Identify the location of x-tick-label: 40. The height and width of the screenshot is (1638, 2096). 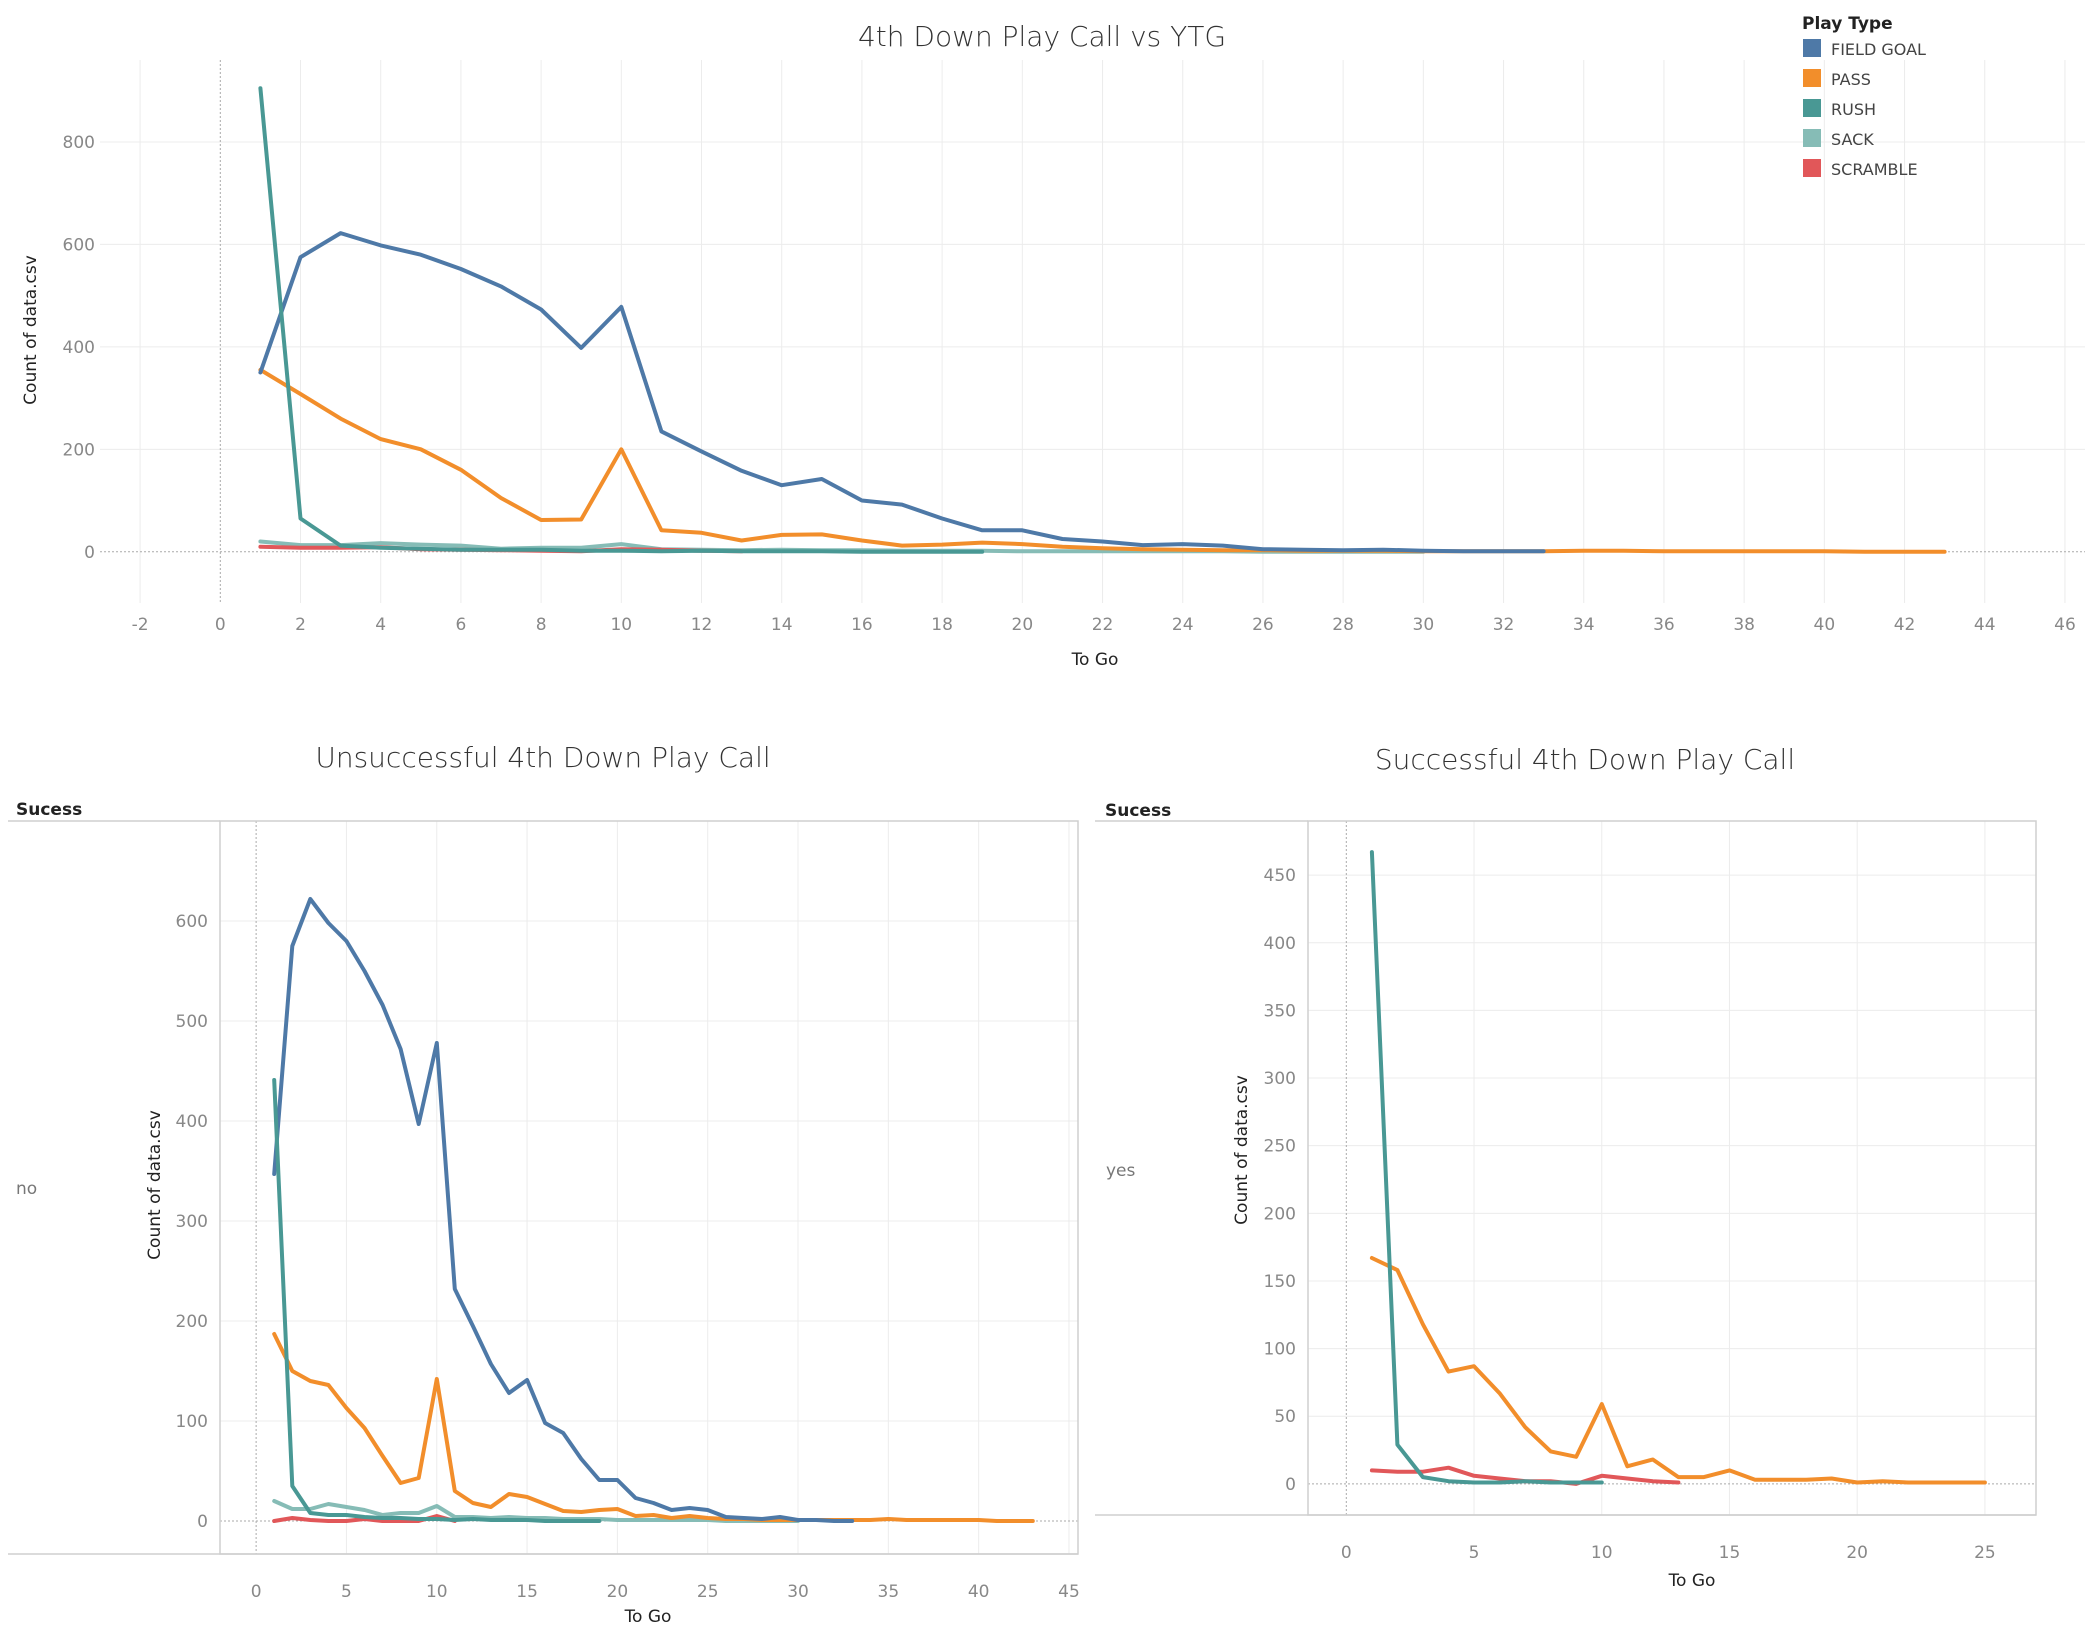
(1825, 625).